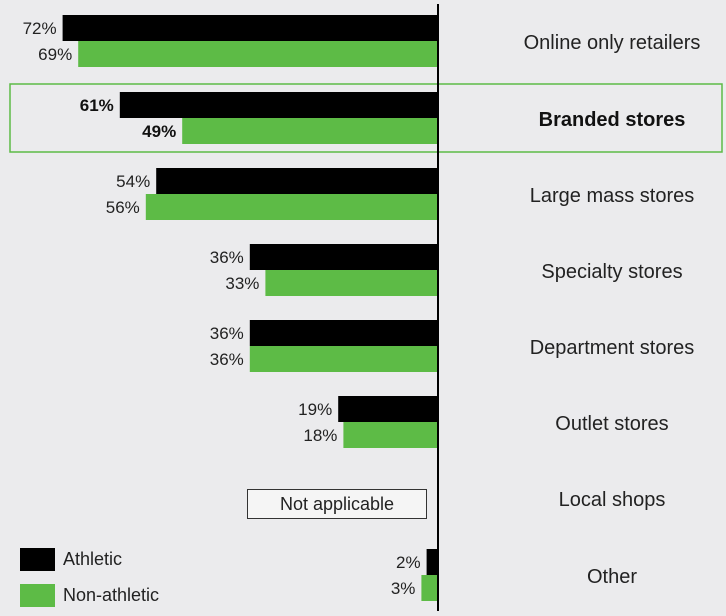 This screenshot has height=616, width=726. Describe the element at coordinates (612, 577) in the screenshot. I see `category-label-7: Other` at that location.